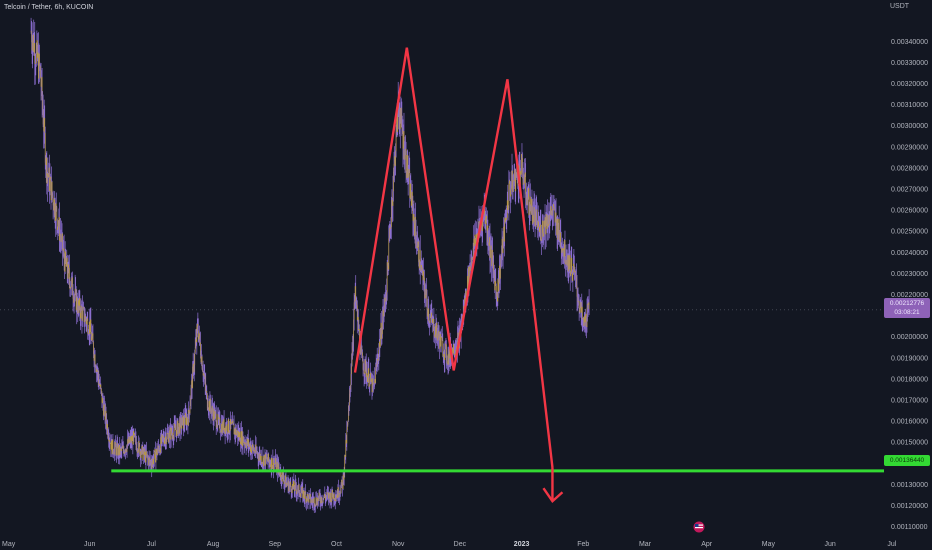 Image resolution: width=932 pixels, height=550 pixels. Describe the element at coordinates (907, 312) in the screenshot. I see `candle-countdown: 03:08:21` at that location.